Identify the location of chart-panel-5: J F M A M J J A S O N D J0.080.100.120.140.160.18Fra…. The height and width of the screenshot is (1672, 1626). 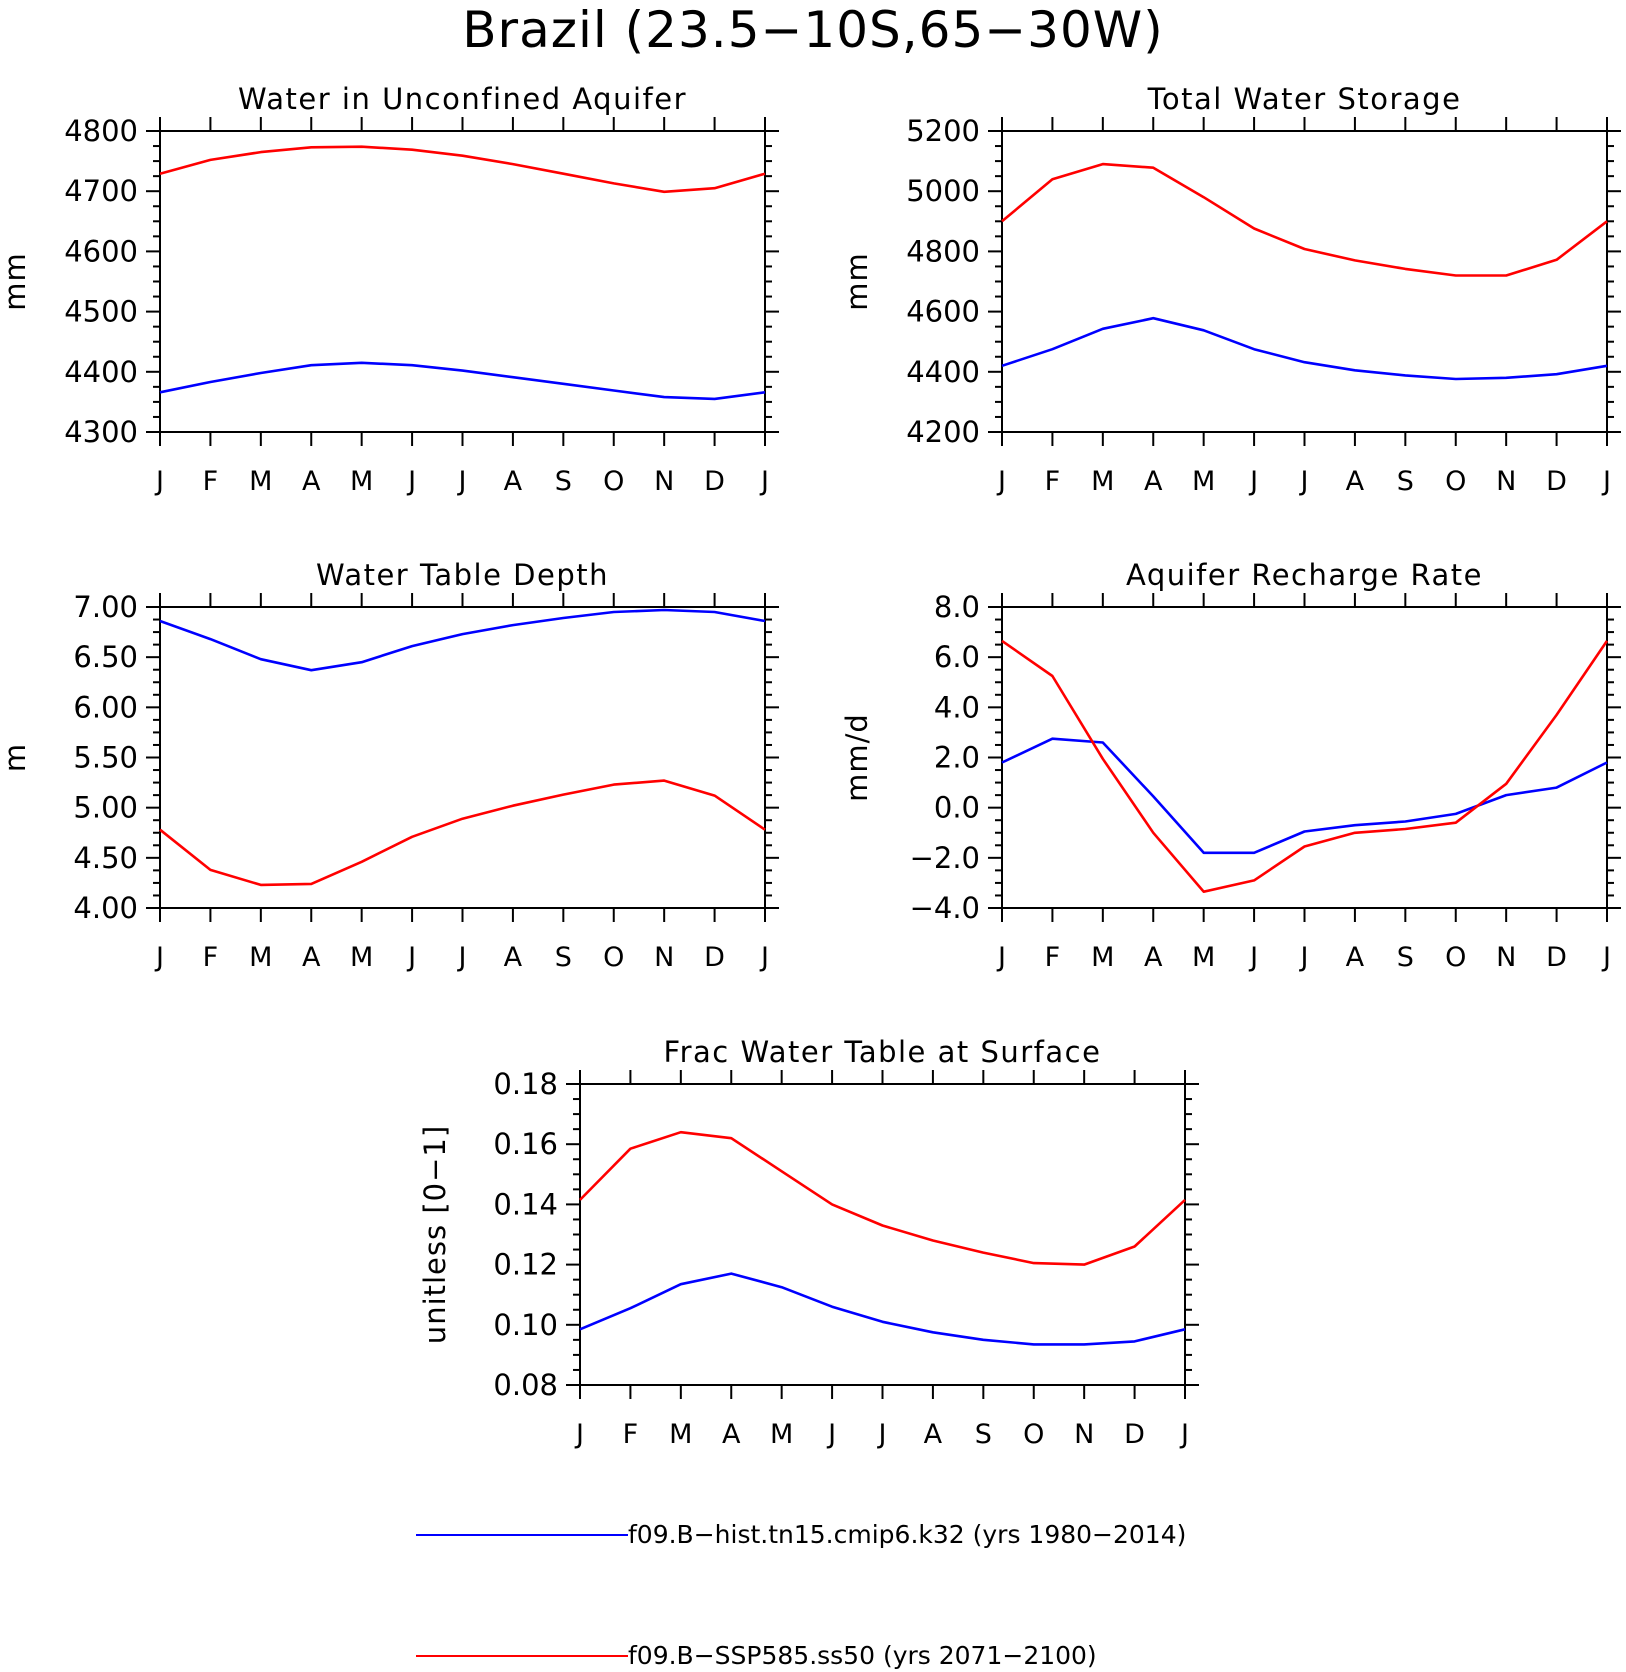
(808, 1242).